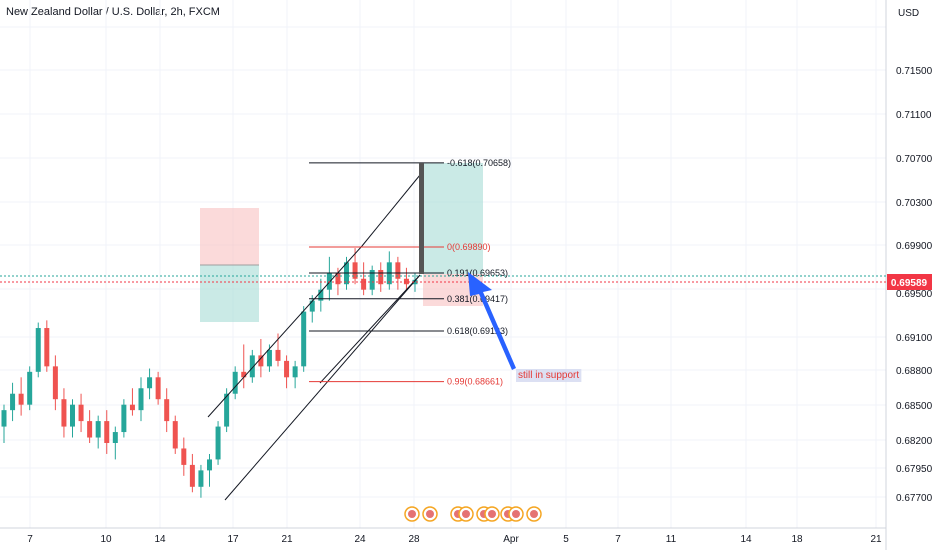 The image size is (932, 550). I want to click on x-tick-label: 10, so click(106, 539).